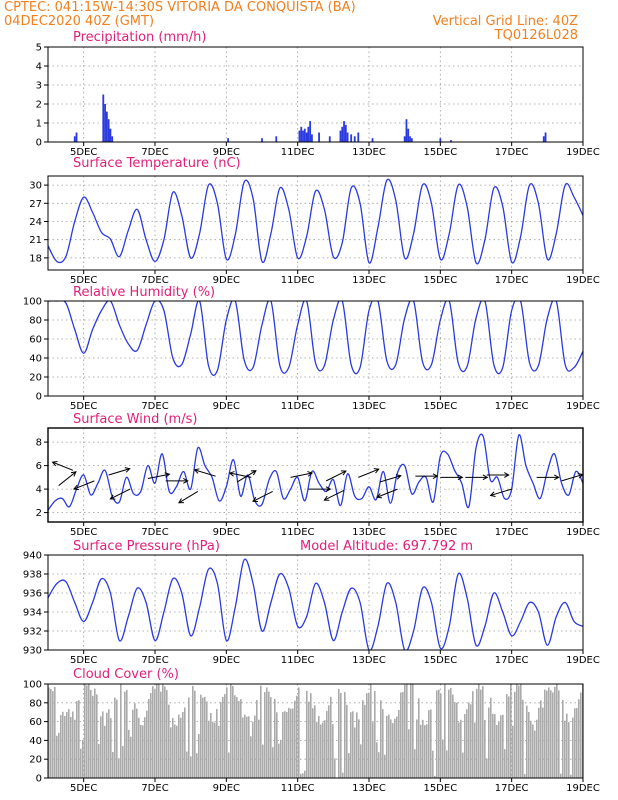  Describe the element at coordinates (146, 546) in the screenshot. I see `panel-title: Surface Pressure (hPa)` at that location.